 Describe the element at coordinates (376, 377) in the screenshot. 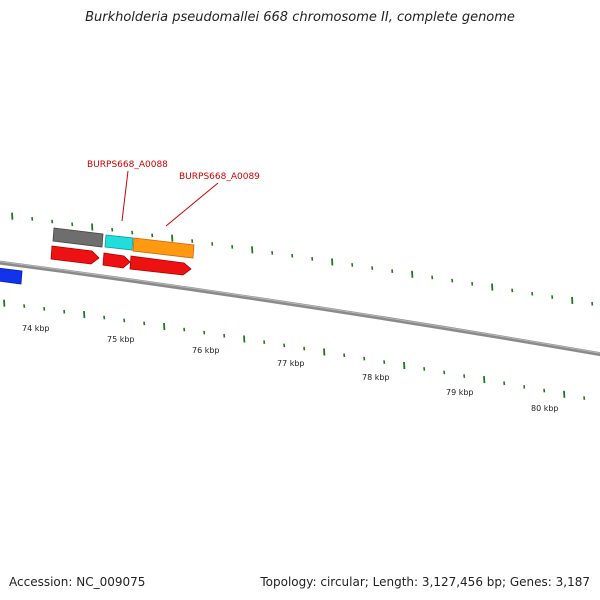

I see `scale-label-78: 78 kbp` at that location.